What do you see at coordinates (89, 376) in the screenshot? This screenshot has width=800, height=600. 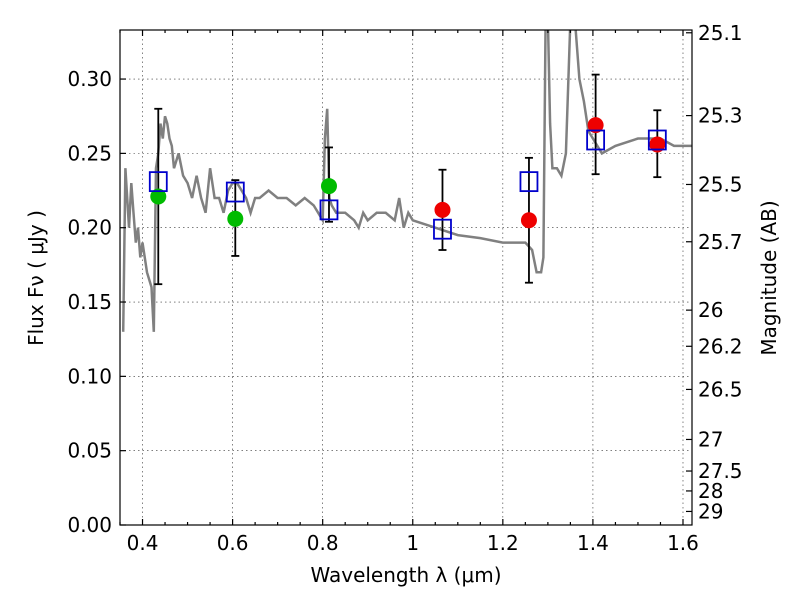 I see `y-tick-label: 0.10` at bounding box center [89, 376].